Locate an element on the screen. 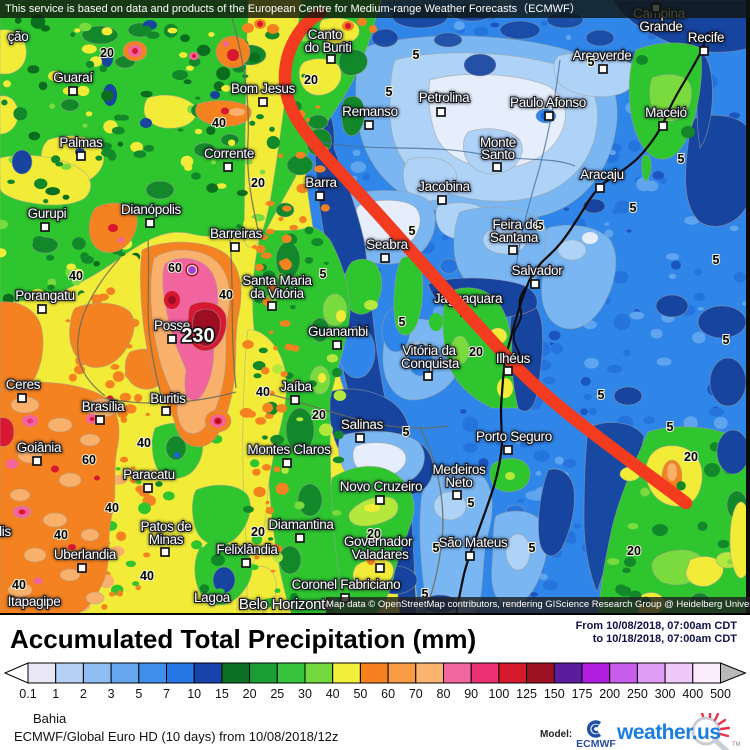 This screenshot has height=750, width=750. svg-text: 15 is located at coordinates (222, 694).